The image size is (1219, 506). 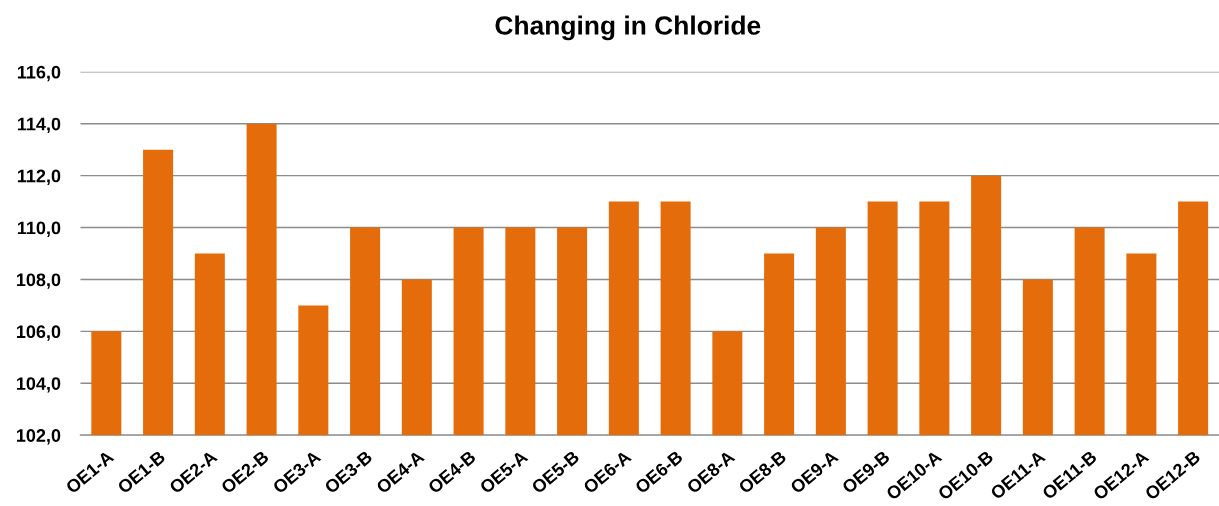 What do you see at coordinates (38, 385) in the screenshot?
I see `y-tick-label: 104,0` at bounding box center [38, 385].